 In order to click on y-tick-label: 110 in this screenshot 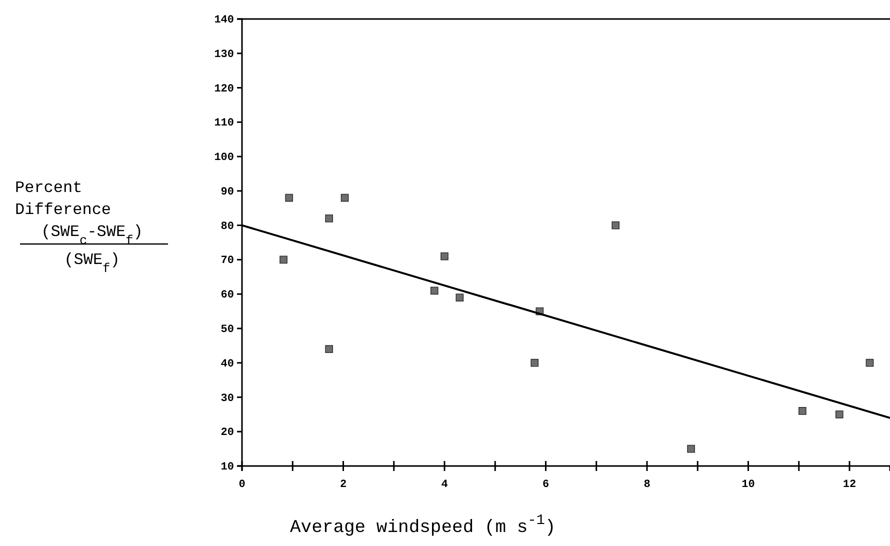, I will do `click(224, 124)`.